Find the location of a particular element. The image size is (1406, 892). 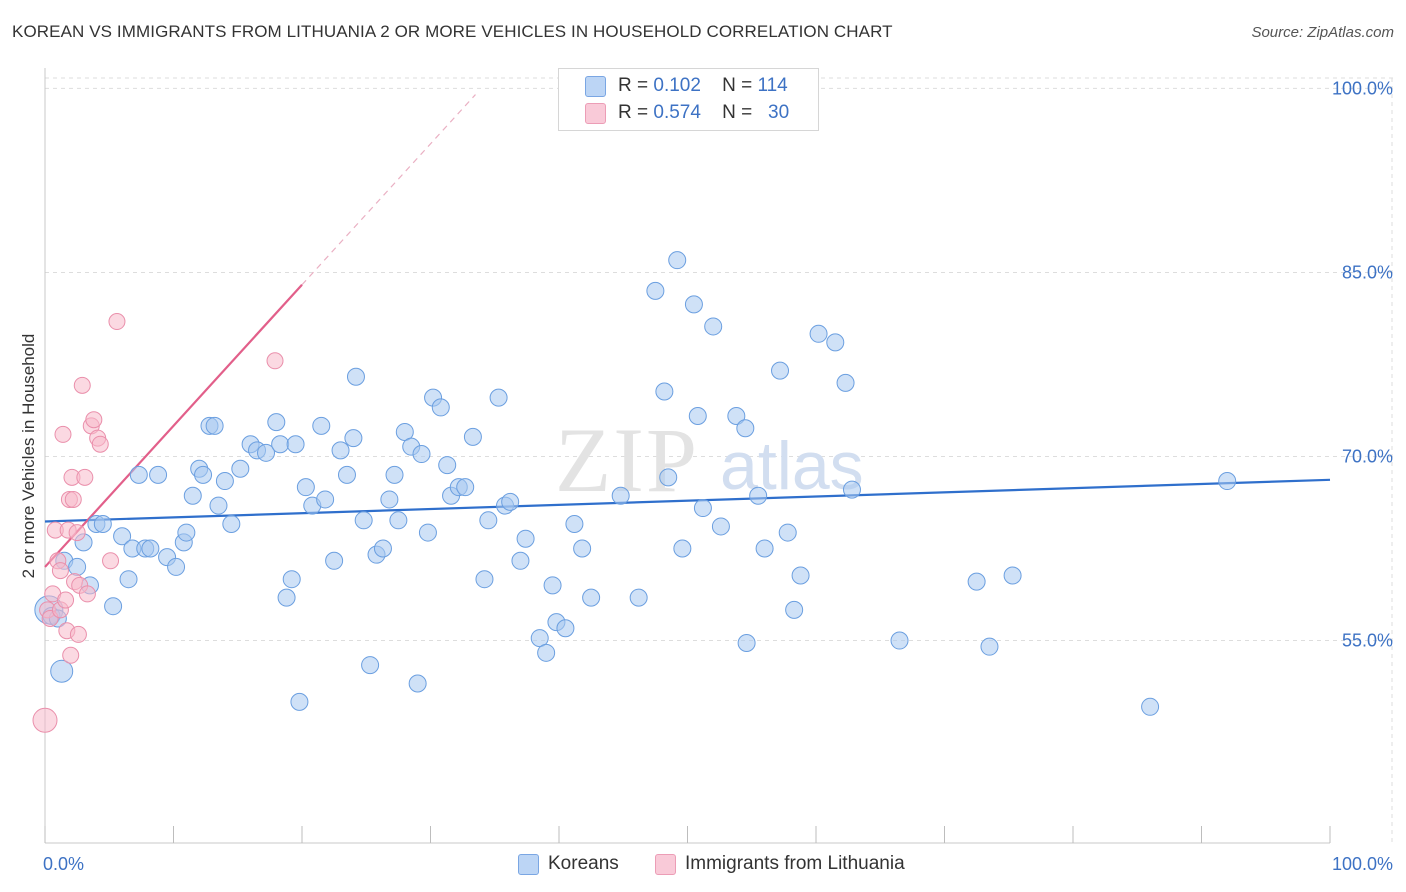

legend-n-value: 114 is located at coordinates (772, 85).